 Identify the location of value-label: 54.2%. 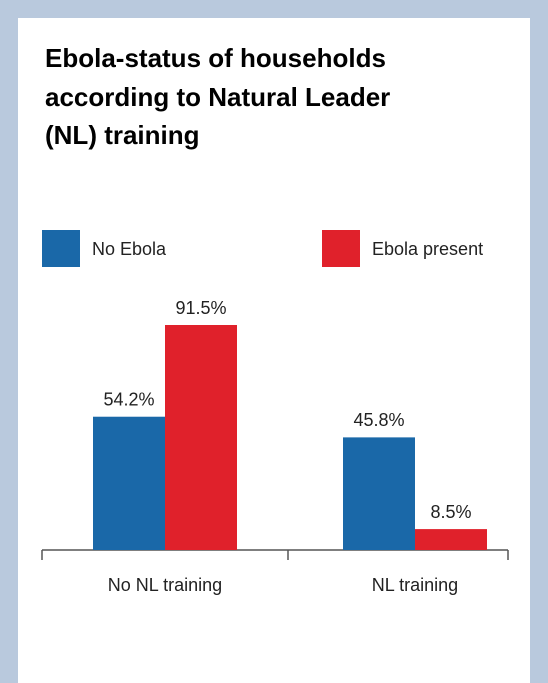
(128, 399).